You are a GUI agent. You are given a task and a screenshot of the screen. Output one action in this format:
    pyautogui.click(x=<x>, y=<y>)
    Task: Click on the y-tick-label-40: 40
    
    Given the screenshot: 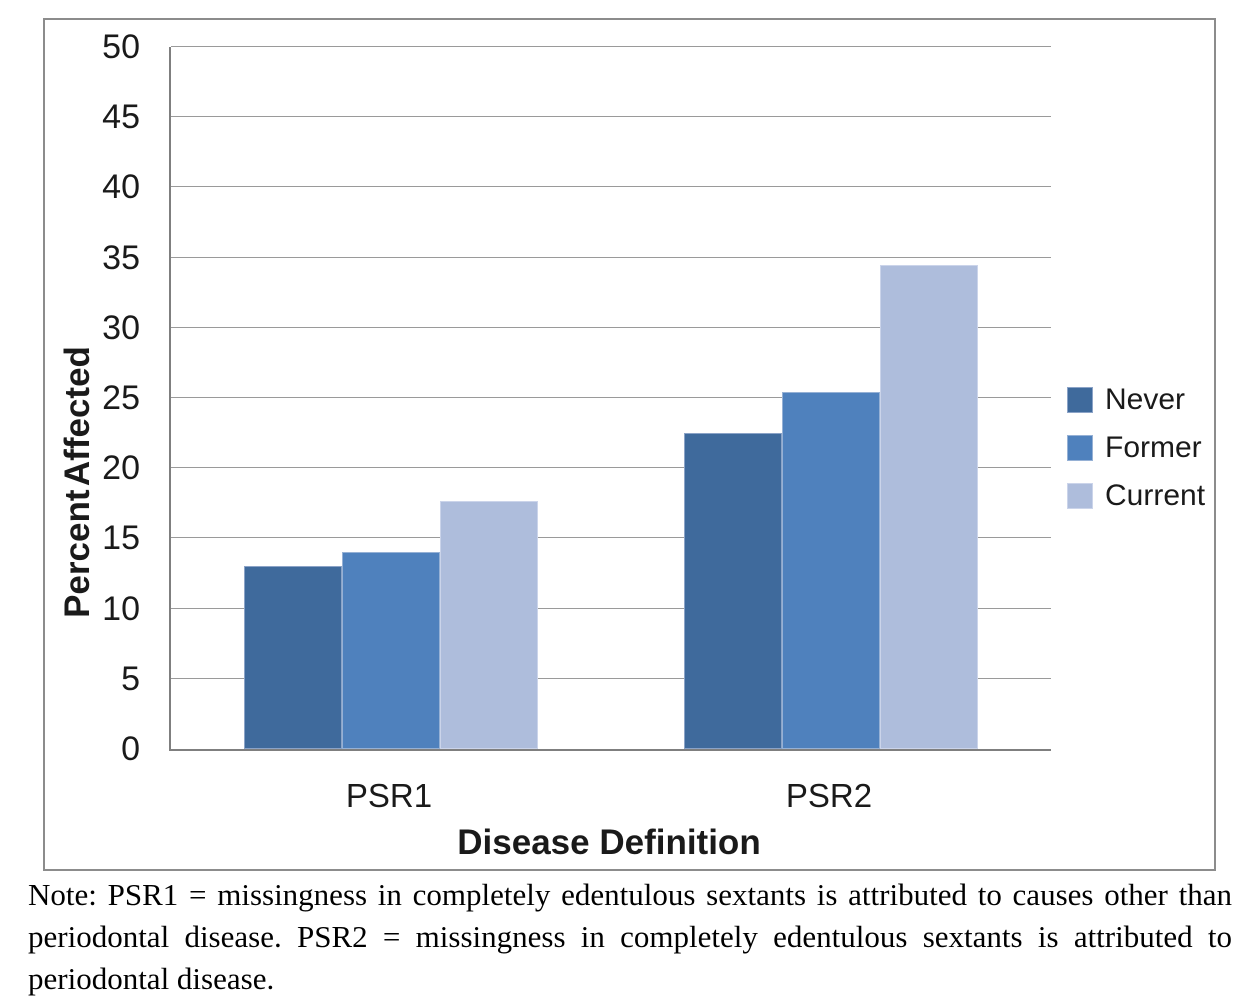 What is the action you would take?
    pyautogui.click(x=121, y=187)
    